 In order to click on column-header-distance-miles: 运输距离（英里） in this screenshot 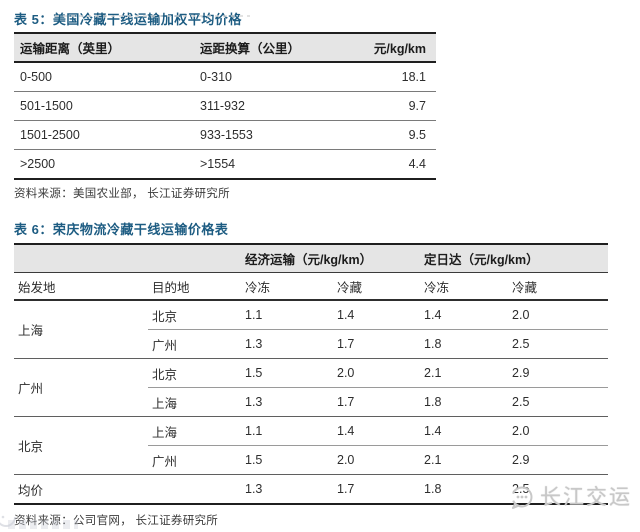, I will do `click(104, 48)`.